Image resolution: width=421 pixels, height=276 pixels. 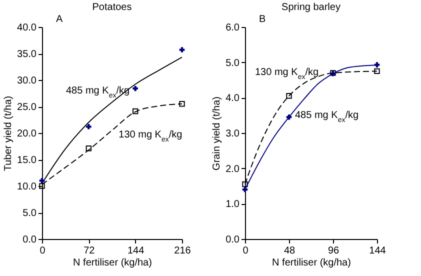 What do you see at coordinates (150, 136) in the screenshot?
I see `text: 130 mg K$_{ex}$/kg` at bounding box center [150, 136].